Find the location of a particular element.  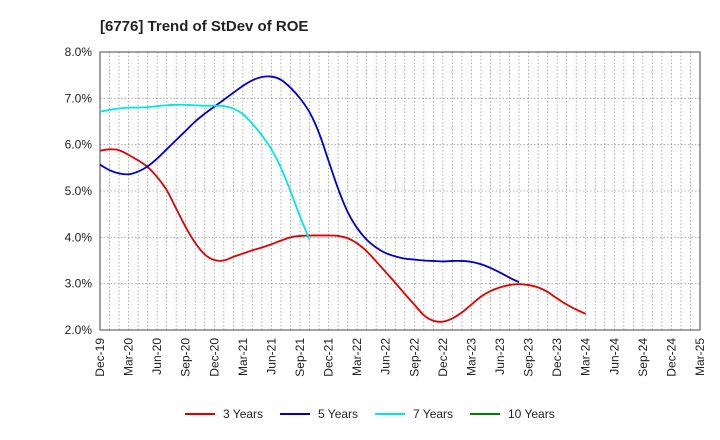

x-tick-label: Sep-20 is located at coordinates (186, 357).